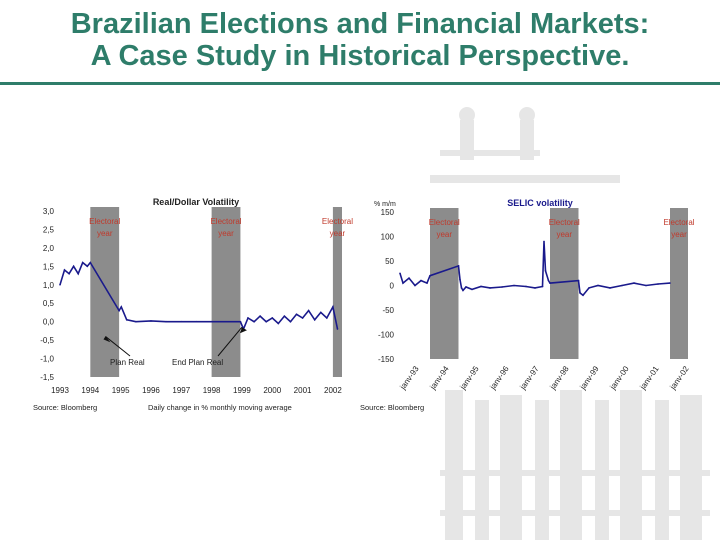  Describe the element at coordinates (386, 335) in the screenshot. I see `y-tick-label: -100` at that location.